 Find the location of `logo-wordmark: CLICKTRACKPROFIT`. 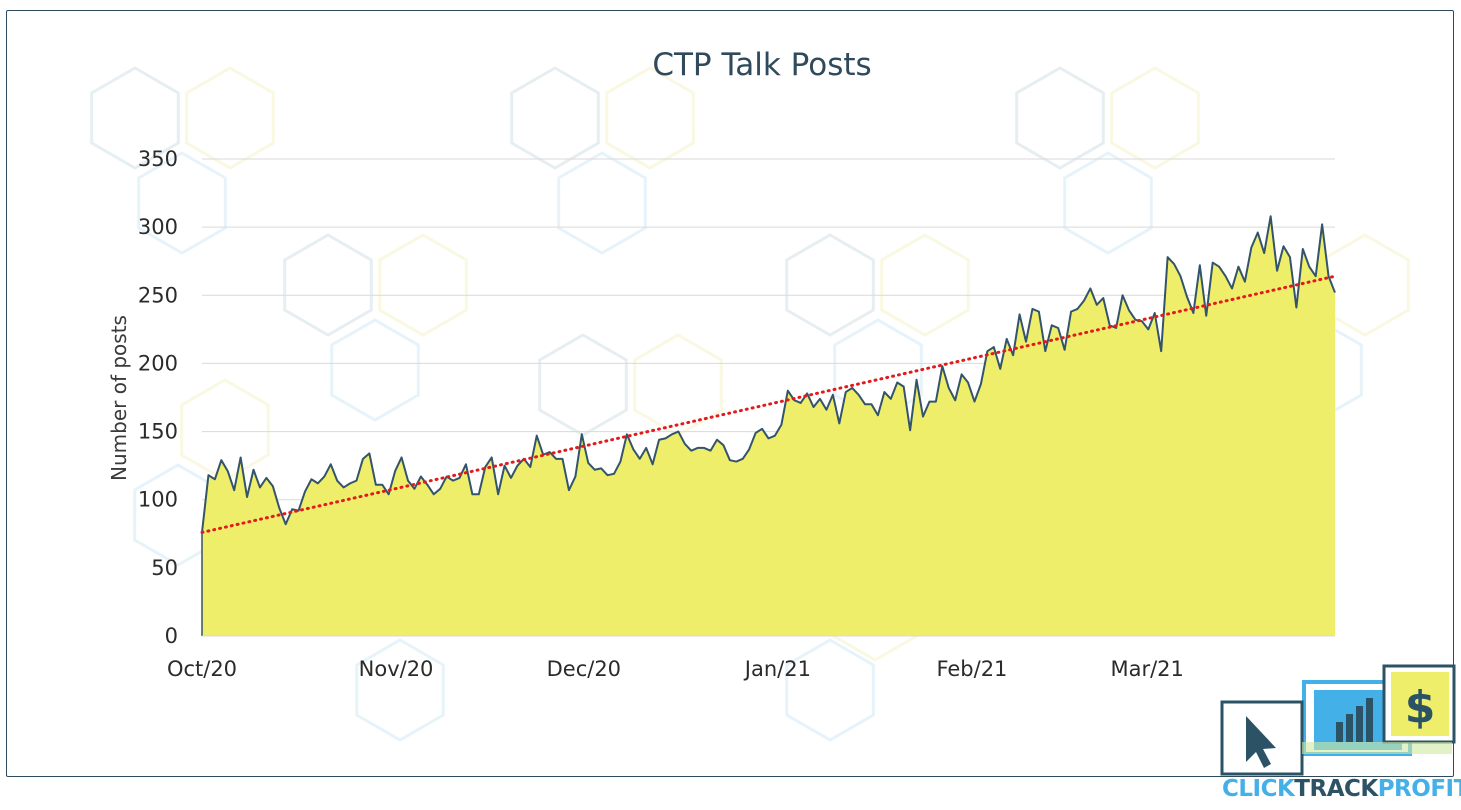

logo-wordmark: CLICKTRACKPROFIT is located at coordinates (1341, 791).